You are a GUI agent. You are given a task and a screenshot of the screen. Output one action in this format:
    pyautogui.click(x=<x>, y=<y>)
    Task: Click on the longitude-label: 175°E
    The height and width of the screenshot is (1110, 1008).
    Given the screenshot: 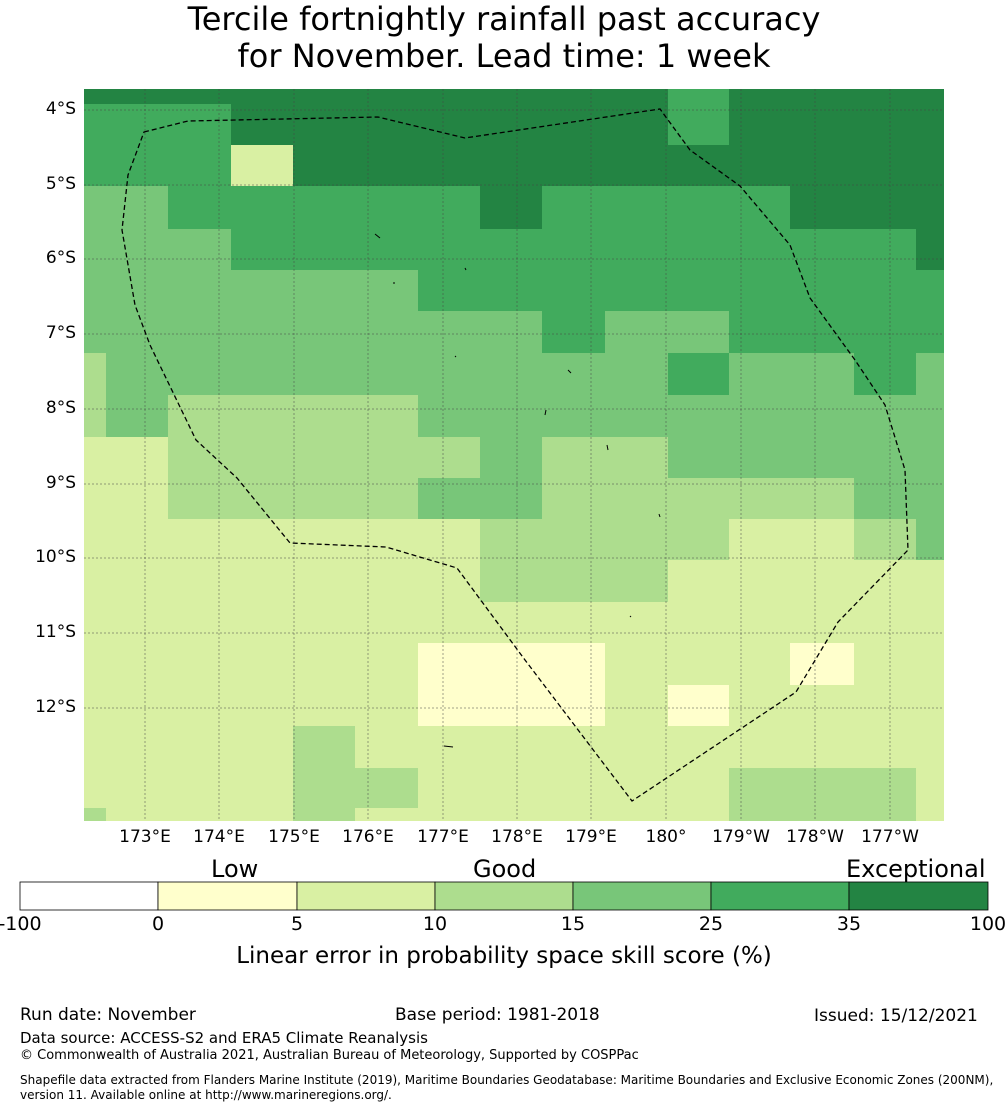 What is the action you would take?
    pyautogui.click(x=294, y=837)
    